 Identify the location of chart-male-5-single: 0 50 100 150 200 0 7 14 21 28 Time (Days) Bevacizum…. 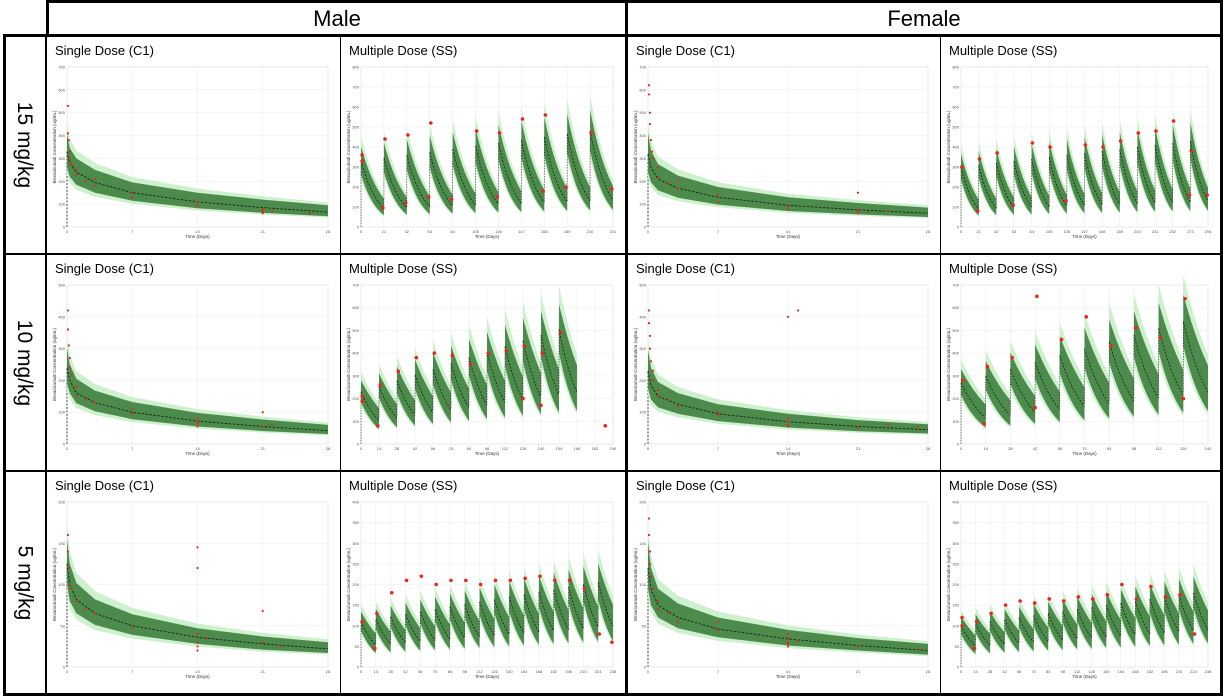
(191, 590).